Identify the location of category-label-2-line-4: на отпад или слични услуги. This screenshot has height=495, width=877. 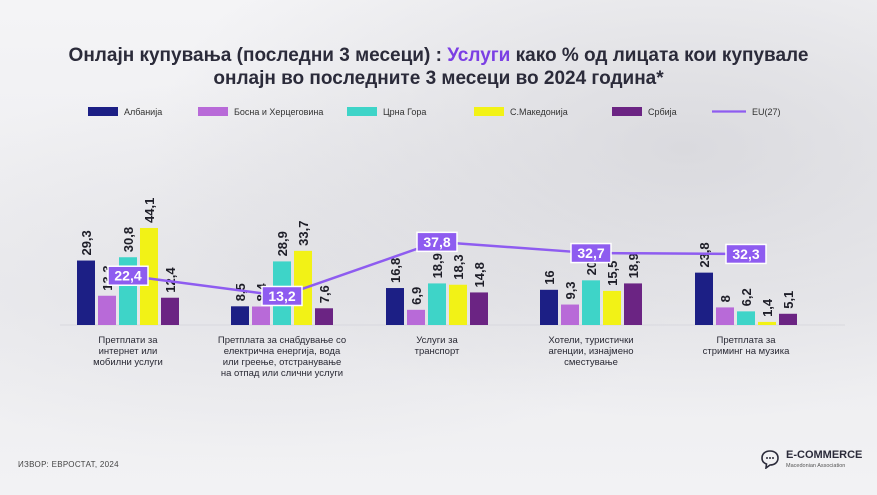
(282, 373).